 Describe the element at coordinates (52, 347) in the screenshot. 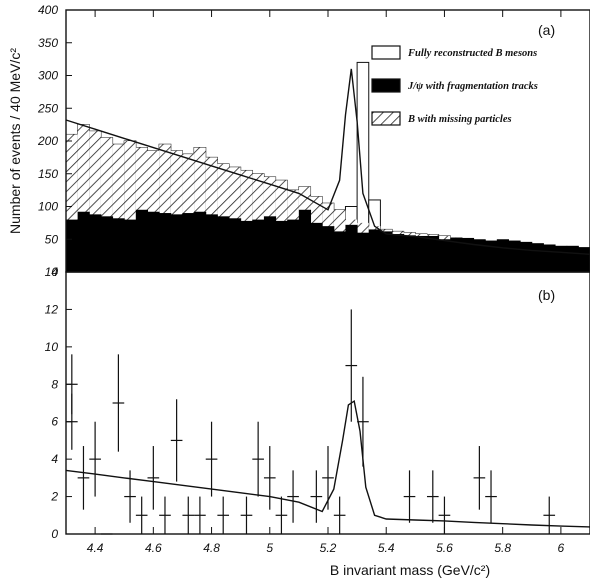

I see `y-tick-label: 10` at that location.